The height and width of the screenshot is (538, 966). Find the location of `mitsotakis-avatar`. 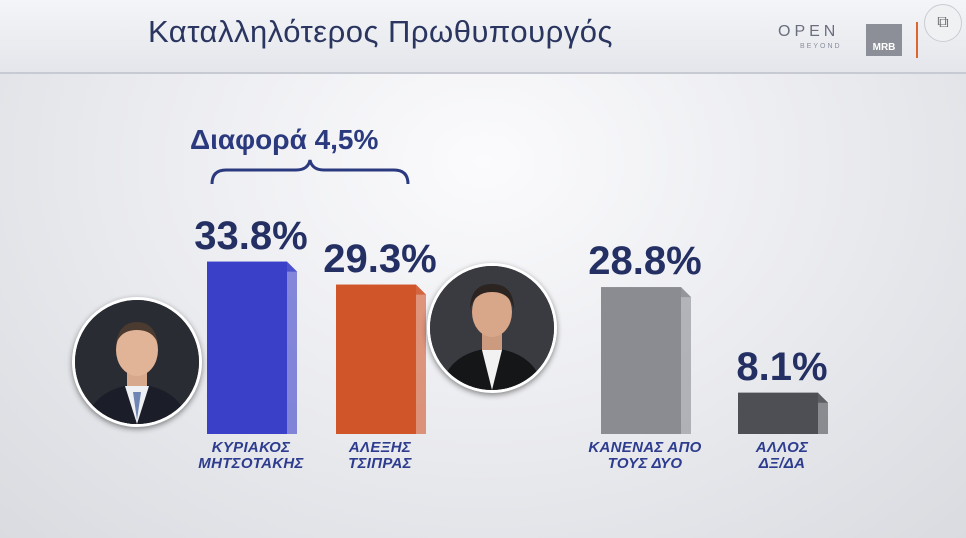

mitsotakis-avatar is located at coordinates (137, 362).